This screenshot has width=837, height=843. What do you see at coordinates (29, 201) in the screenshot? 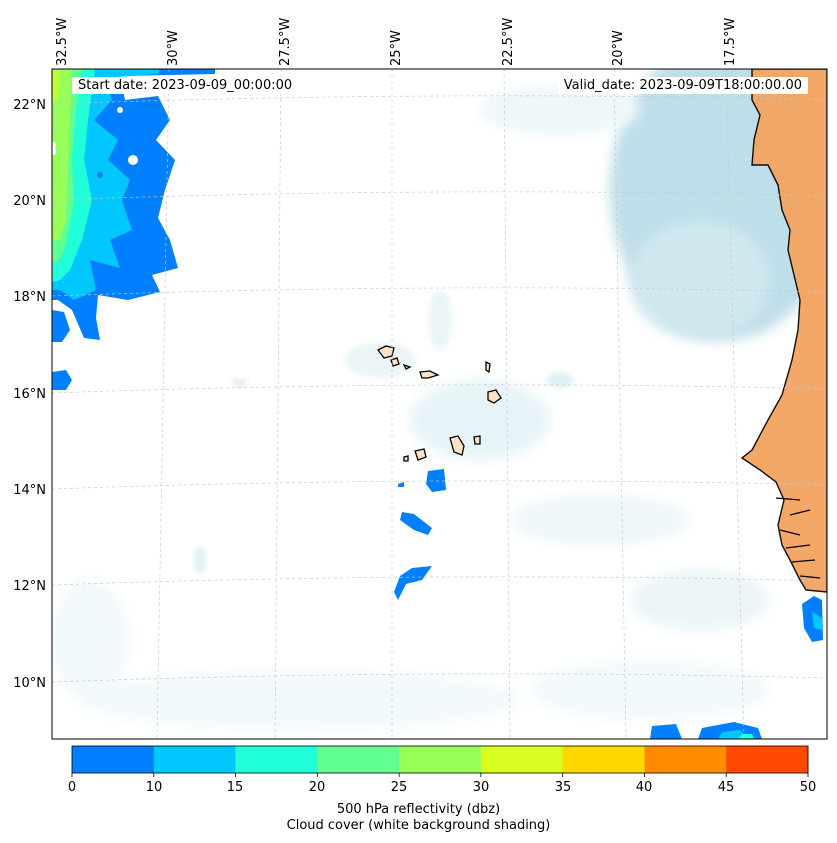
I see `lat-label-20n: 20°N` at bounding box center [29, 201].